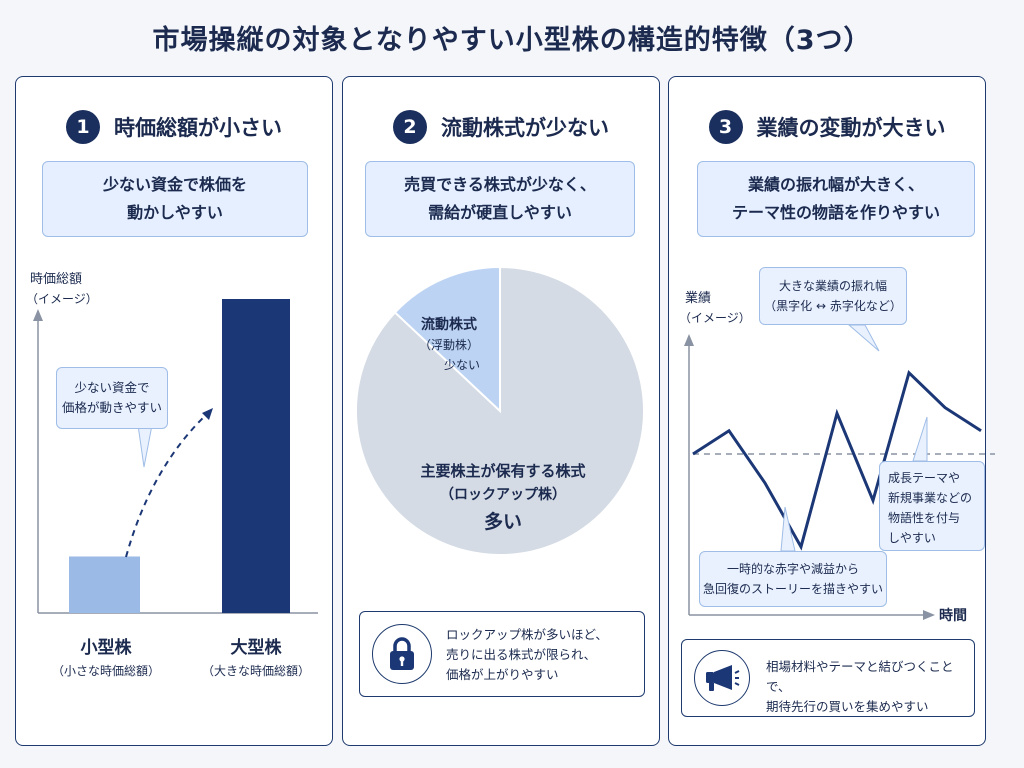 This screenshot has width=1024, height=768. I want to click on callout-earnings-swing: 大きな業績の振れ幅 （黒字化 ↔ 赤字化など）, so click(833, 296).